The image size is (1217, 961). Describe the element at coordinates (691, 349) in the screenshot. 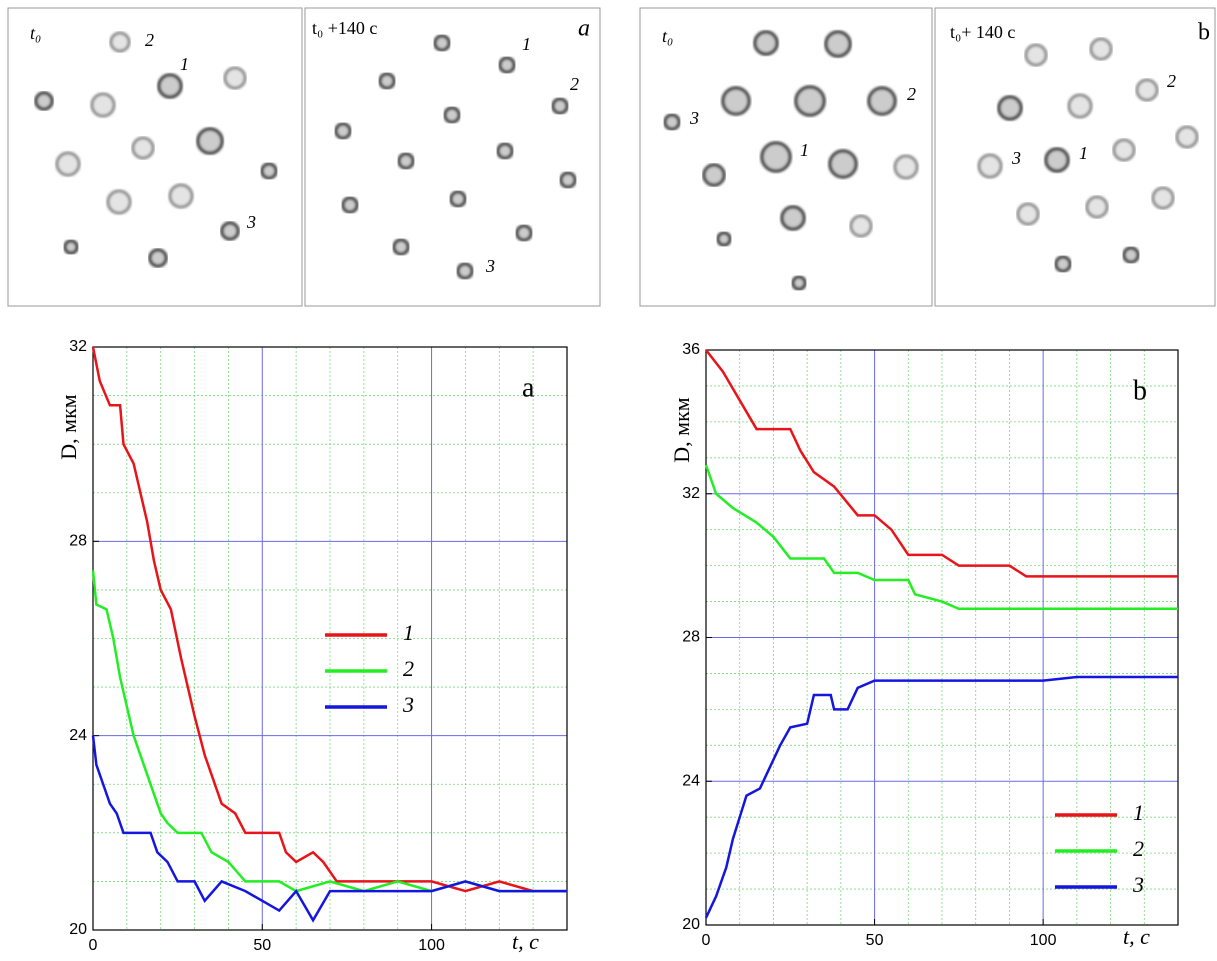

I see `y-tick-label: 36` at that location.